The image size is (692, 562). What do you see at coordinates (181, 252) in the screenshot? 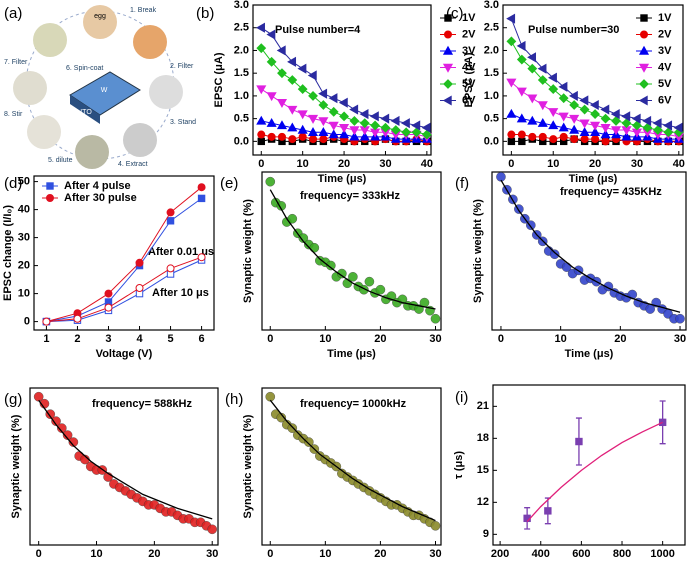
I see `annotation: After 0.01 μs` at bounding box center [181, 252].